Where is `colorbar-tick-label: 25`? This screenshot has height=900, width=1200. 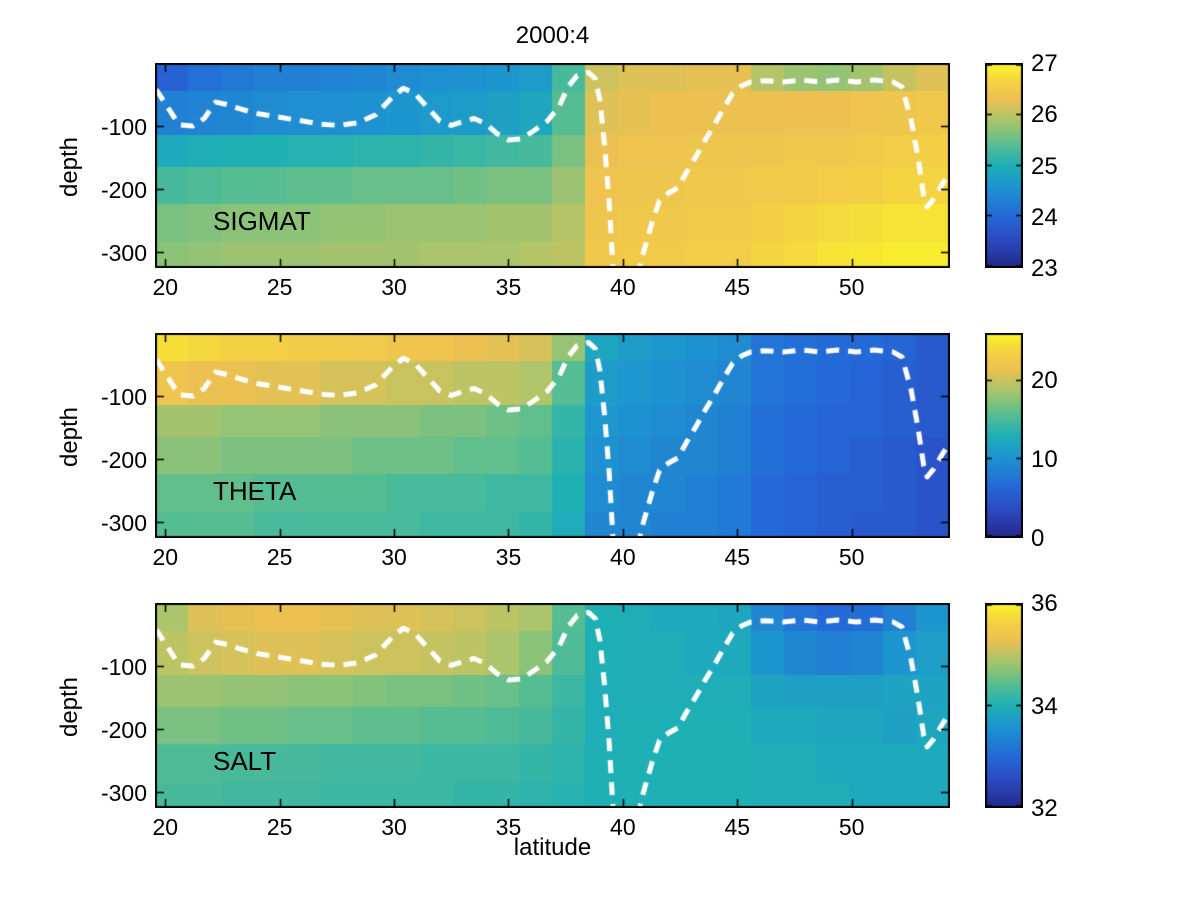
colorbar-tick-label: 25 is located at coordinates (1044, 166).